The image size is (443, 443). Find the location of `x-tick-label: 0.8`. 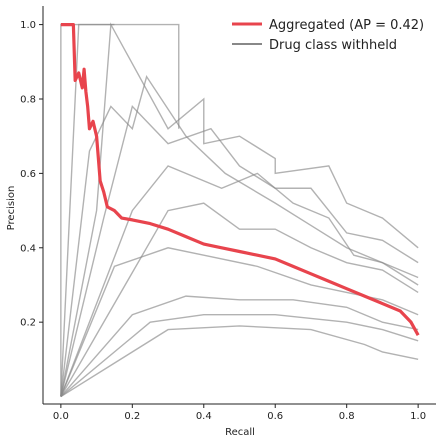

x-tick-label: 0.8 is located at coordinates (347, 416).